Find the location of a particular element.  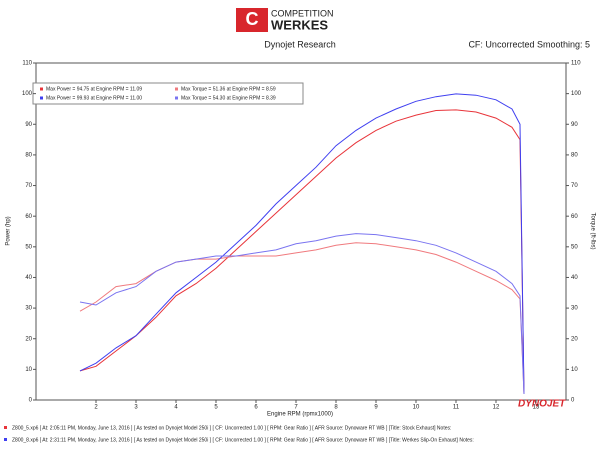

y2-tick-label: 10 is located at coordinates (574, 370).